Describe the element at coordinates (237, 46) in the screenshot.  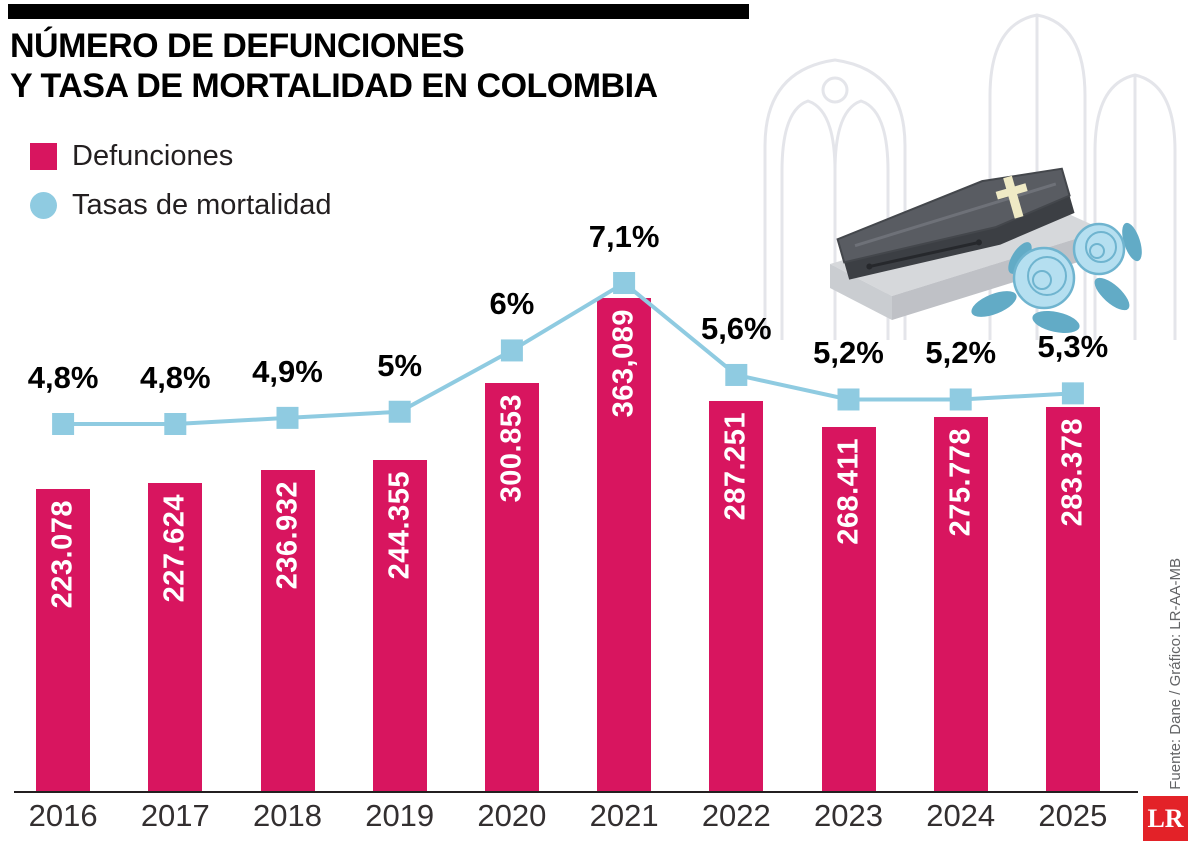
I see `title-line-1: NÚMERO DE DEFUNCIONES` at that location.